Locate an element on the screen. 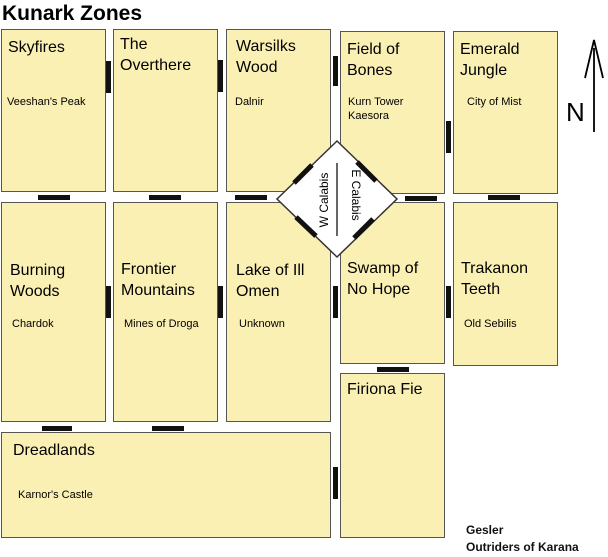 This screenshot has height=557, width=608. zone-lake-of-ill-omen: Lake of Ill Omen Unknown is located at coordinates (278, 312).